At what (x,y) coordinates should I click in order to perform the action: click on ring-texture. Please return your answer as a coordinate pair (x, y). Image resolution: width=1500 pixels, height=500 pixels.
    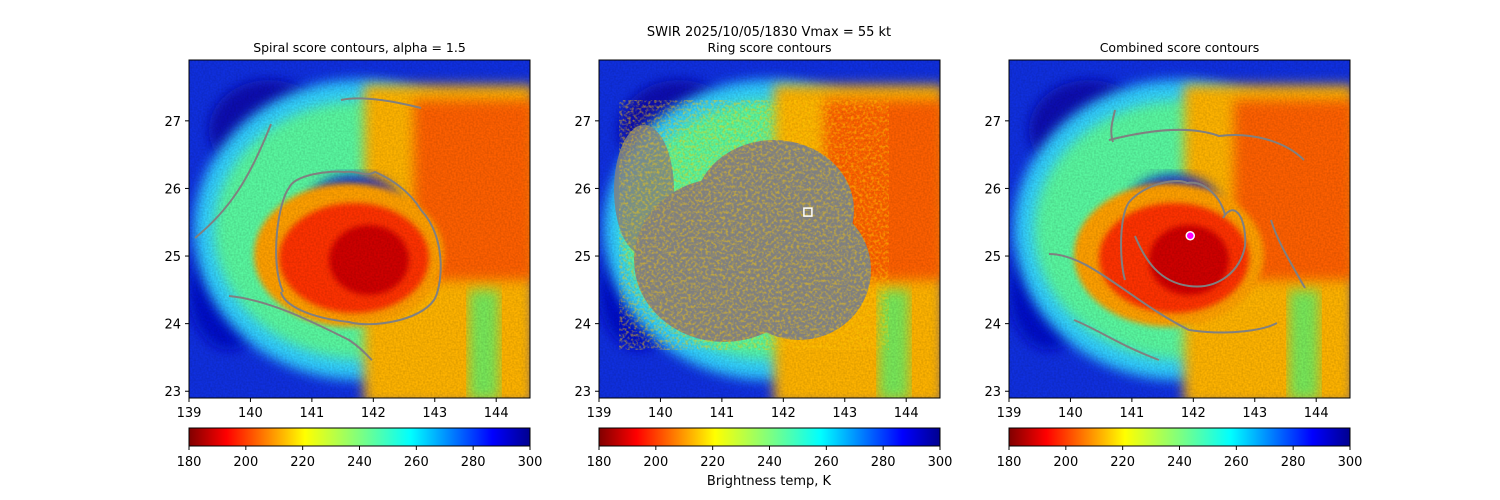
    Looking at the image, I should click on (754, 225).